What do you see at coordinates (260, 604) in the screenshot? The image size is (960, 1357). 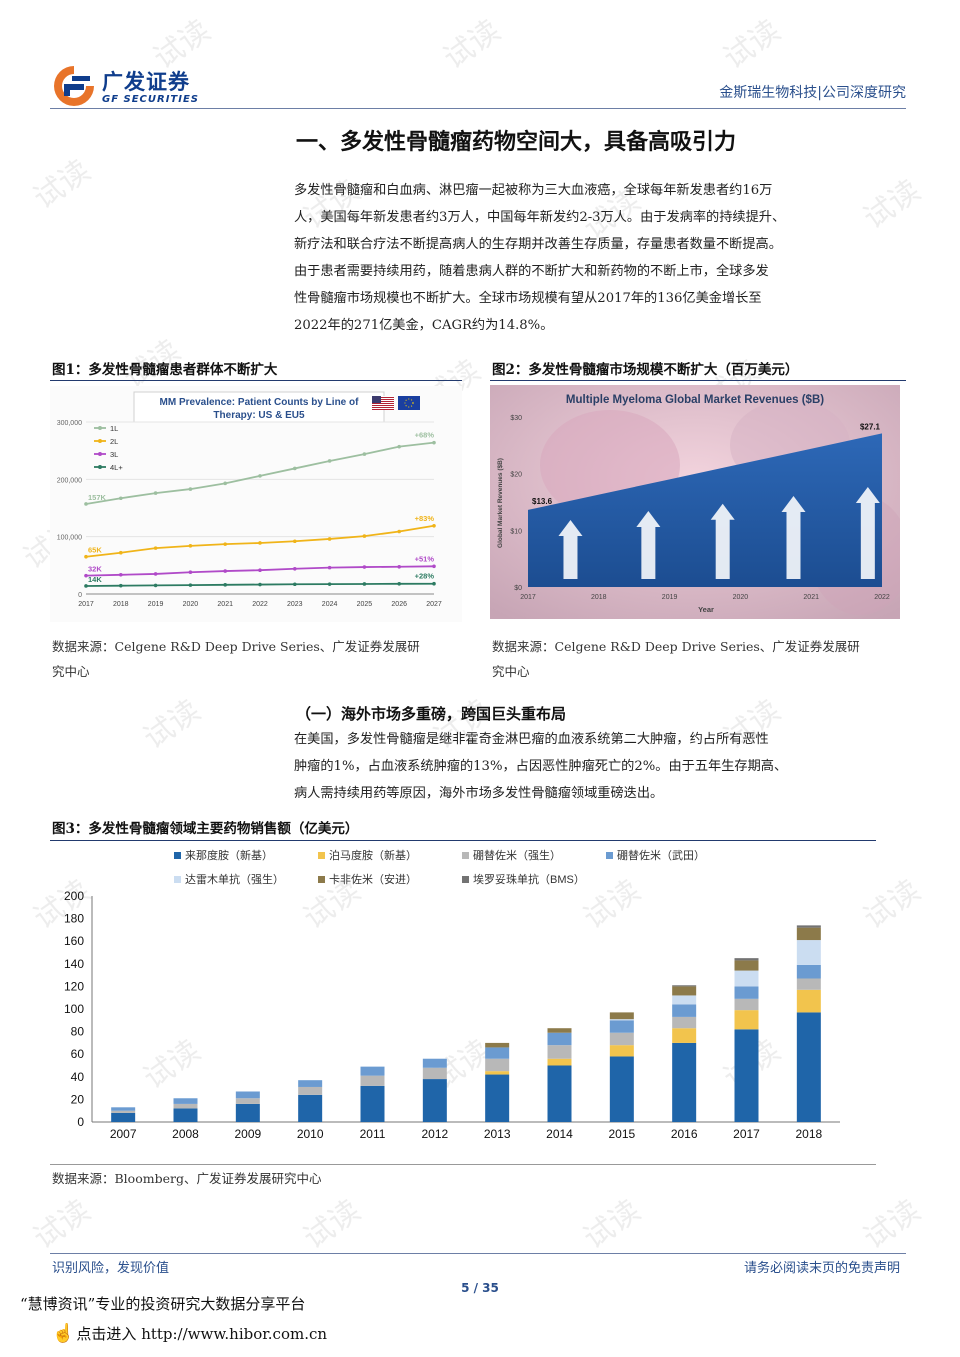 I see `x-tick-label: 2022` at bounding box center [260, 604].